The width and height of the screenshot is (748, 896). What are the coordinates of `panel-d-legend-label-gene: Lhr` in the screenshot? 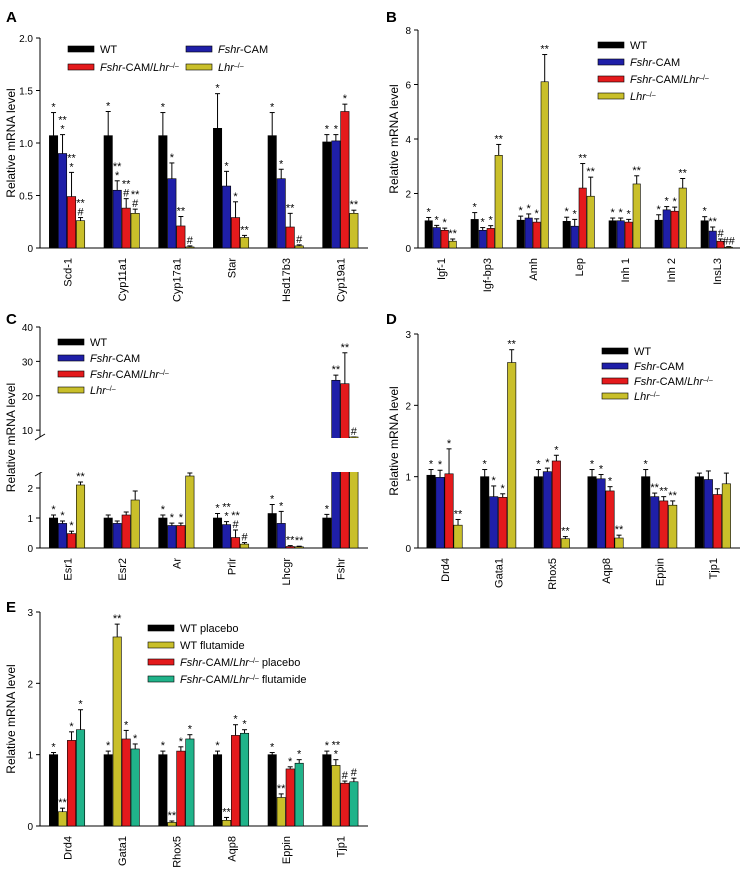 It's located at (695, 382).